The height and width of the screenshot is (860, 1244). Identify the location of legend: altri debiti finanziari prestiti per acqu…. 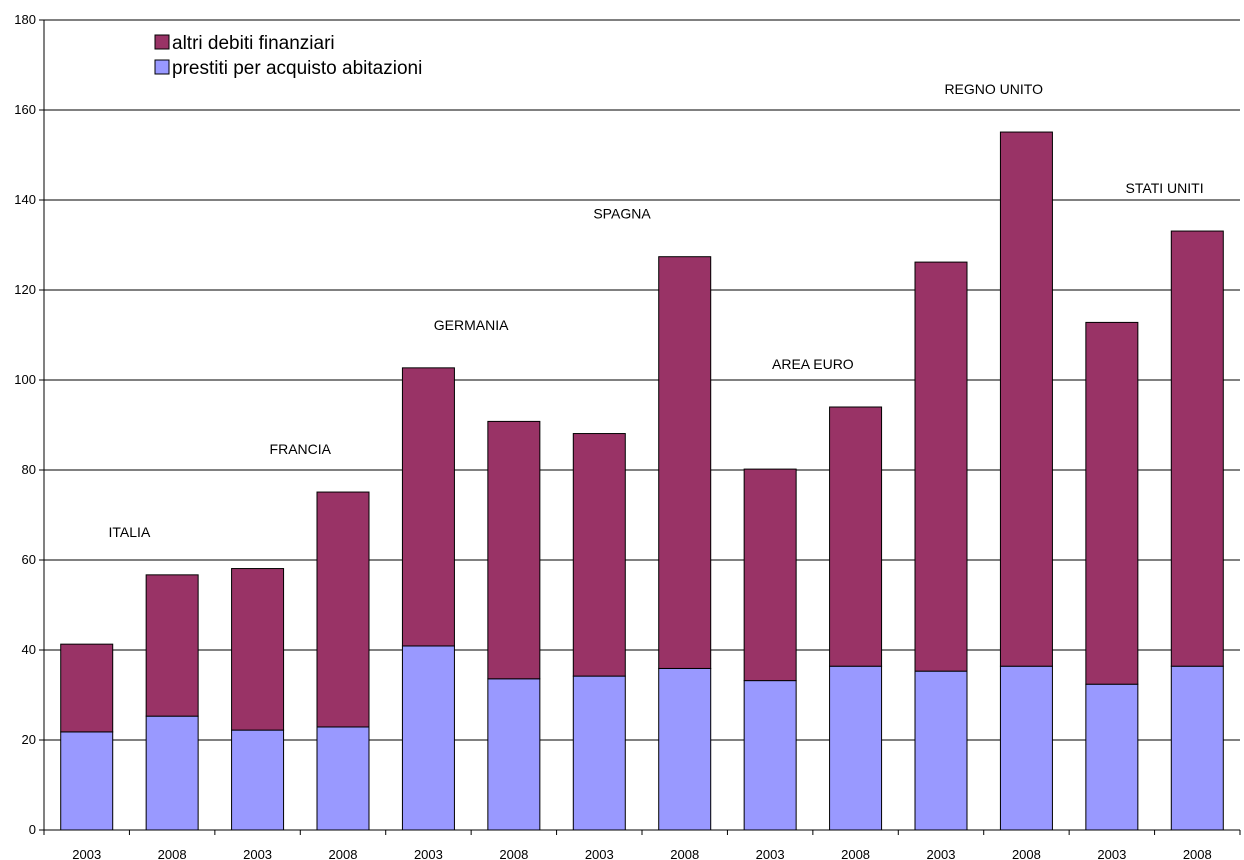
(288, 56).